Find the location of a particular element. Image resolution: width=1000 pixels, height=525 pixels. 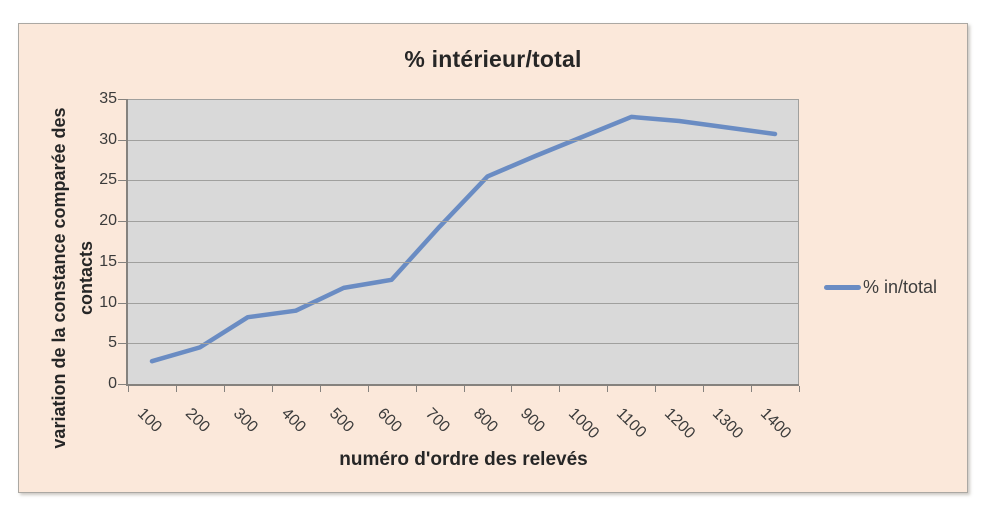

chart-title: % intérieur/total is located at coordinates (493, 59).